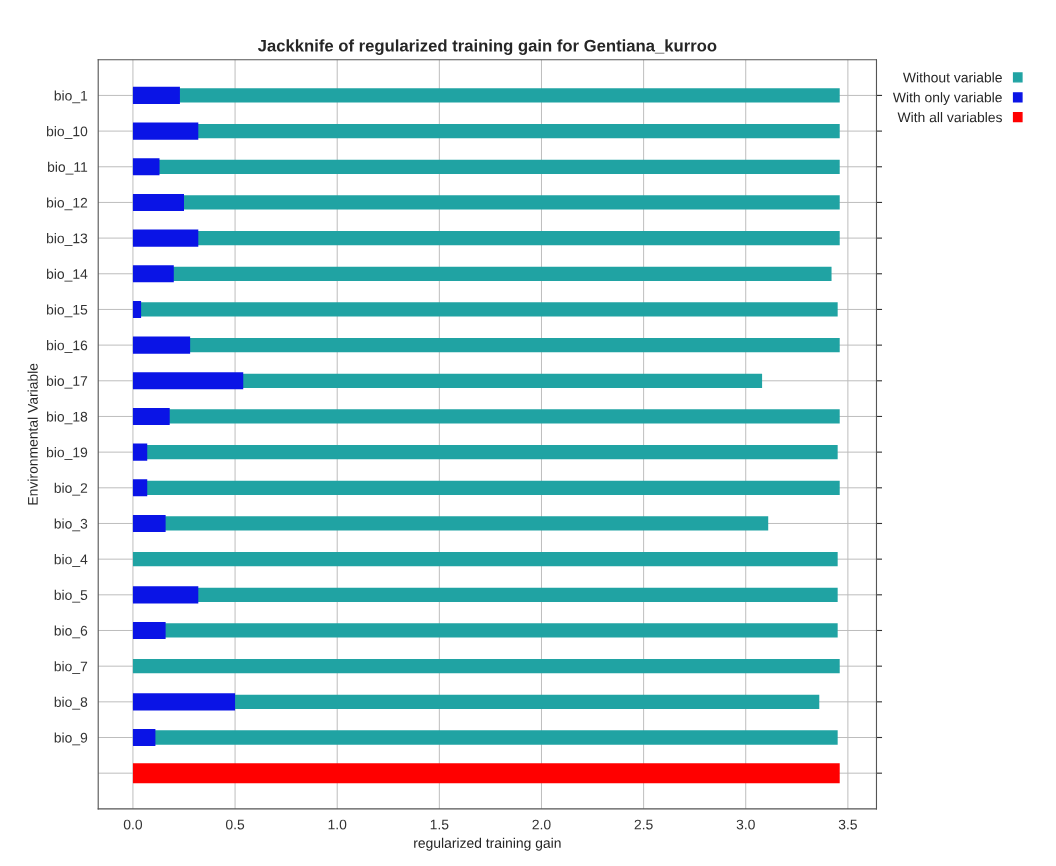  What do you see at coordinates (32, 434) in the screenshot?
I see `y-axis-title: Environmental Variable` at bounding box center [32, 434].